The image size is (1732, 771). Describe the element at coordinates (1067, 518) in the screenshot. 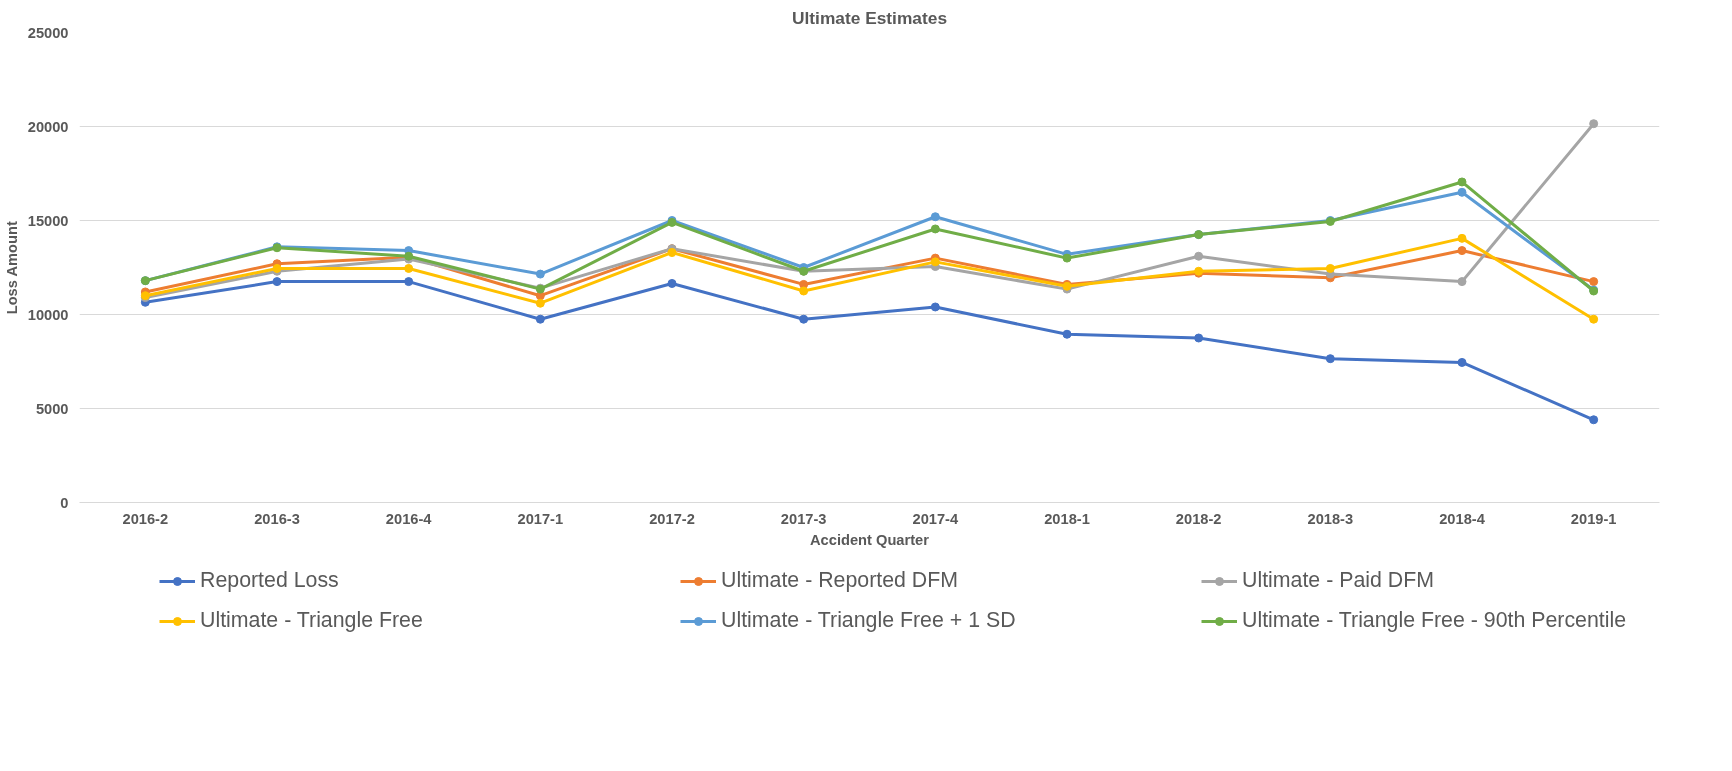

I see `x-tick-label: 2018-1` at that location.